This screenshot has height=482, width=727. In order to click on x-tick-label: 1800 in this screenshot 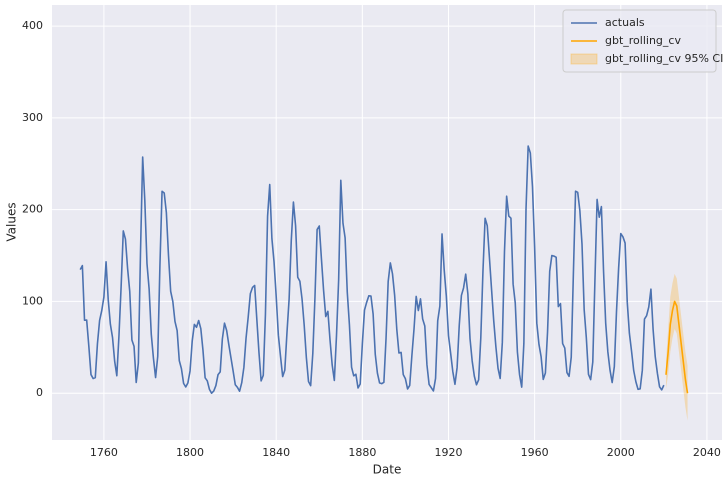, I will do `click(190, 452)`.